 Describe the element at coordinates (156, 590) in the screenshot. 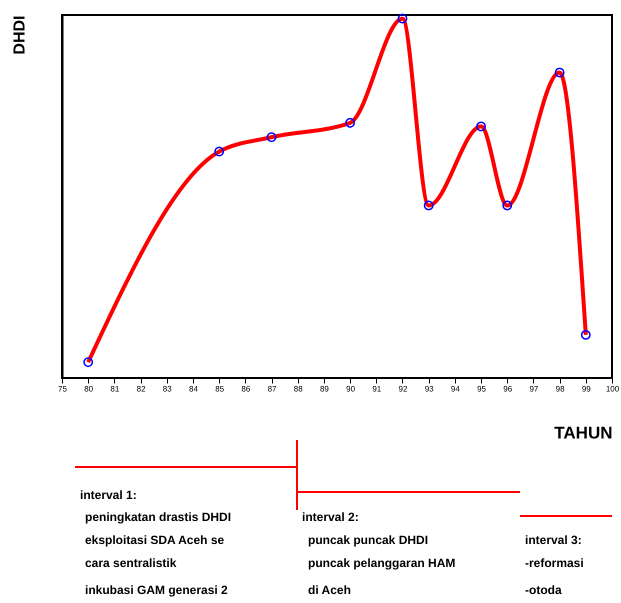

I see `text: inkubasi GAM generasi 2` at that location.